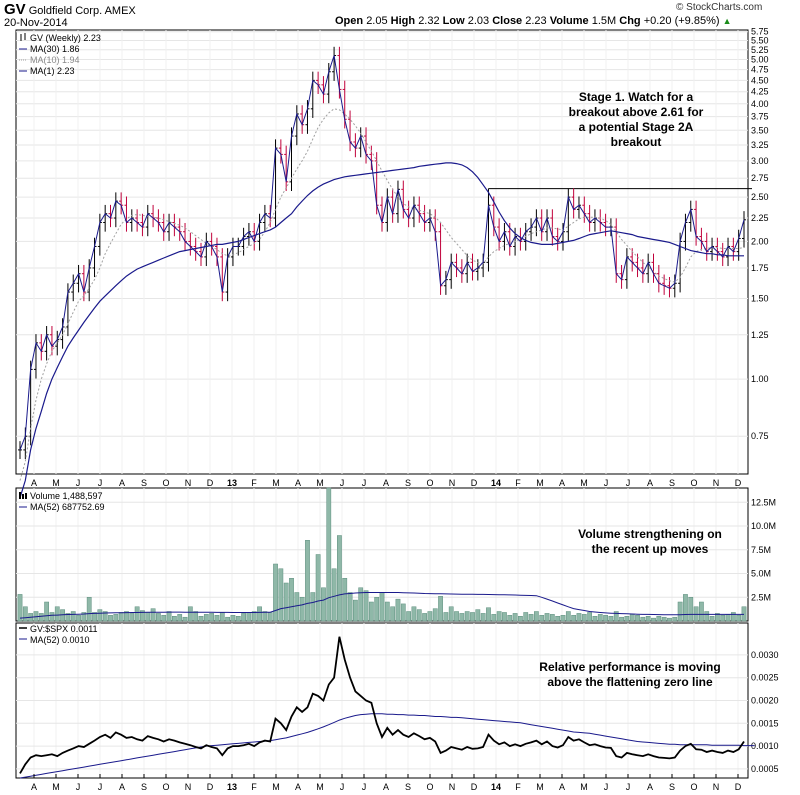 The height and width of the screenshot is (795, 800). What do you see at coordinates (429, 21) in the screenshot?
I see `high-value: 2.32` at bounding box center [429, 21].